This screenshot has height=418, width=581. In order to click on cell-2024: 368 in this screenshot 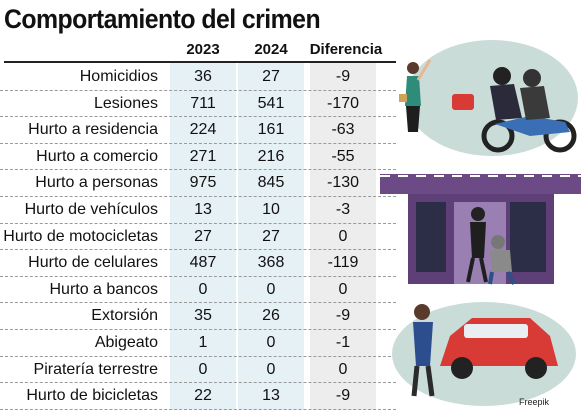, I will do `click(271, 263)`.